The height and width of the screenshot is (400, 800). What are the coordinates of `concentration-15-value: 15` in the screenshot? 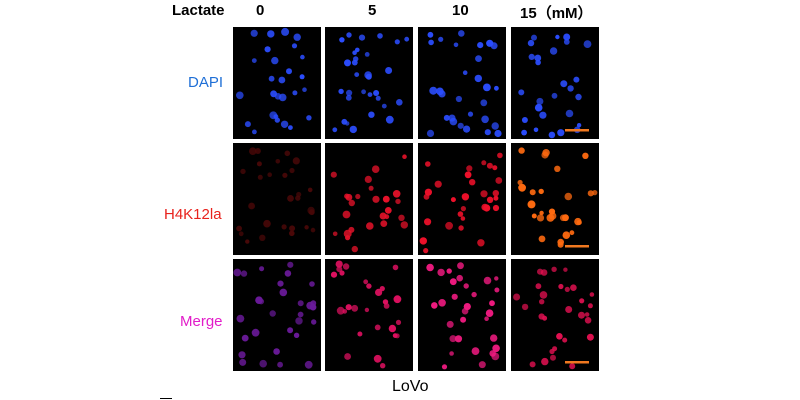 It's located at (528, 13).